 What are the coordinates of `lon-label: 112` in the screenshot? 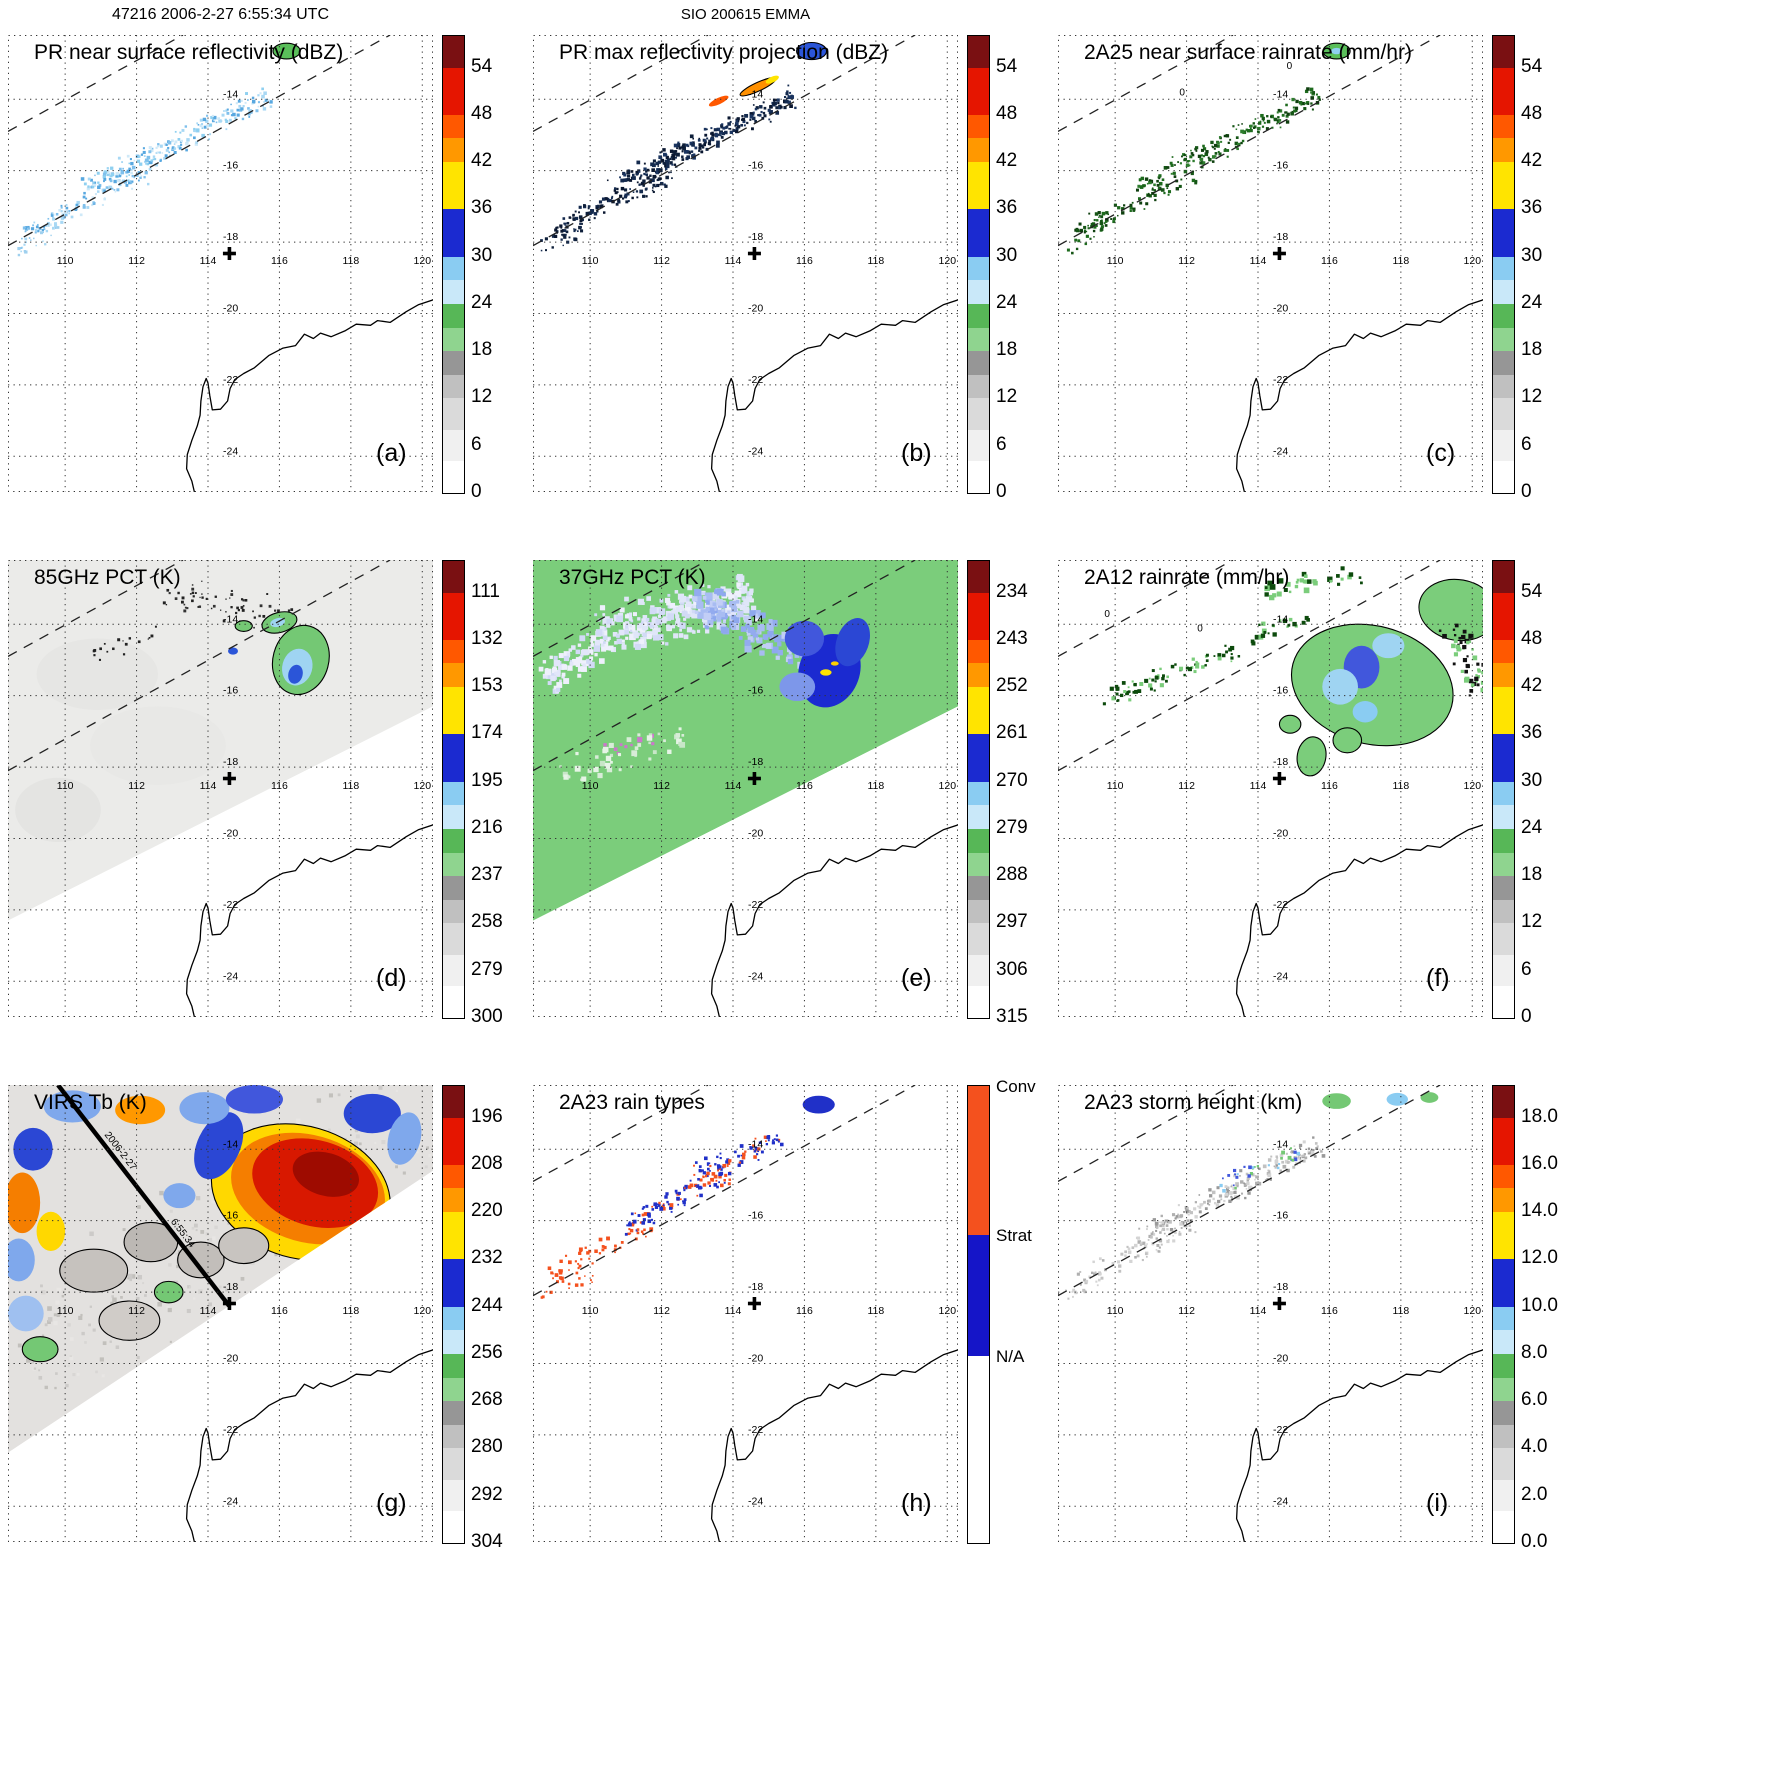 It's located at (661, 1311).